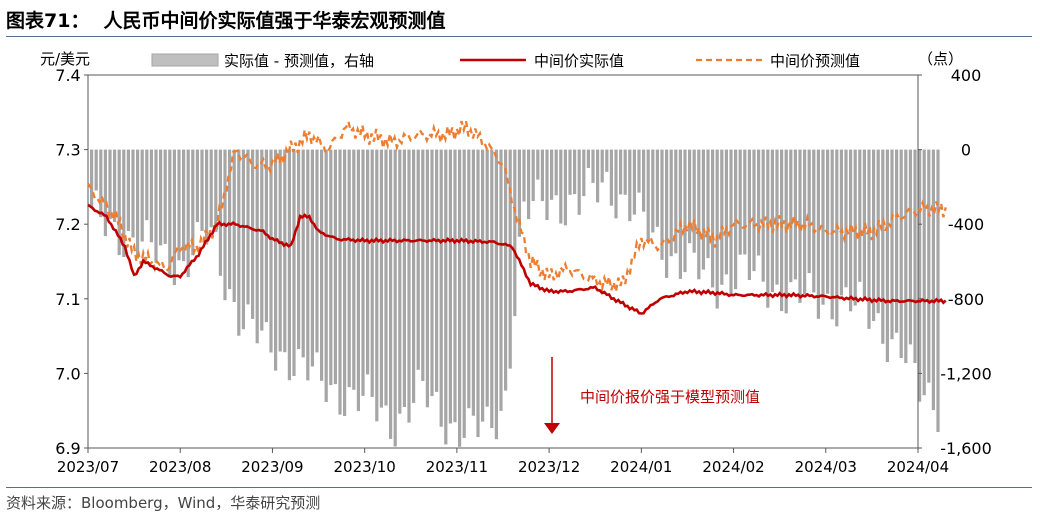 This screenshot has width=1040, height=532. What do you see at coordinates (549, 467) in the screenshot?
I see `x-tick-label: 2023/12` at bounding box center [549, 467].